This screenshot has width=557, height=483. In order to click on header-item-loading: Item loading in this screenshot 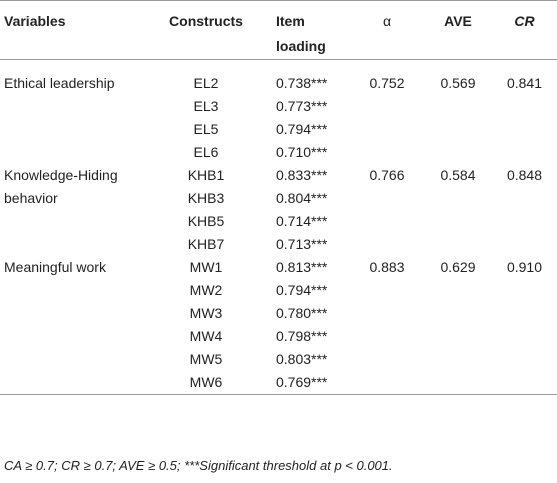, I will do `click(306, 30)`.